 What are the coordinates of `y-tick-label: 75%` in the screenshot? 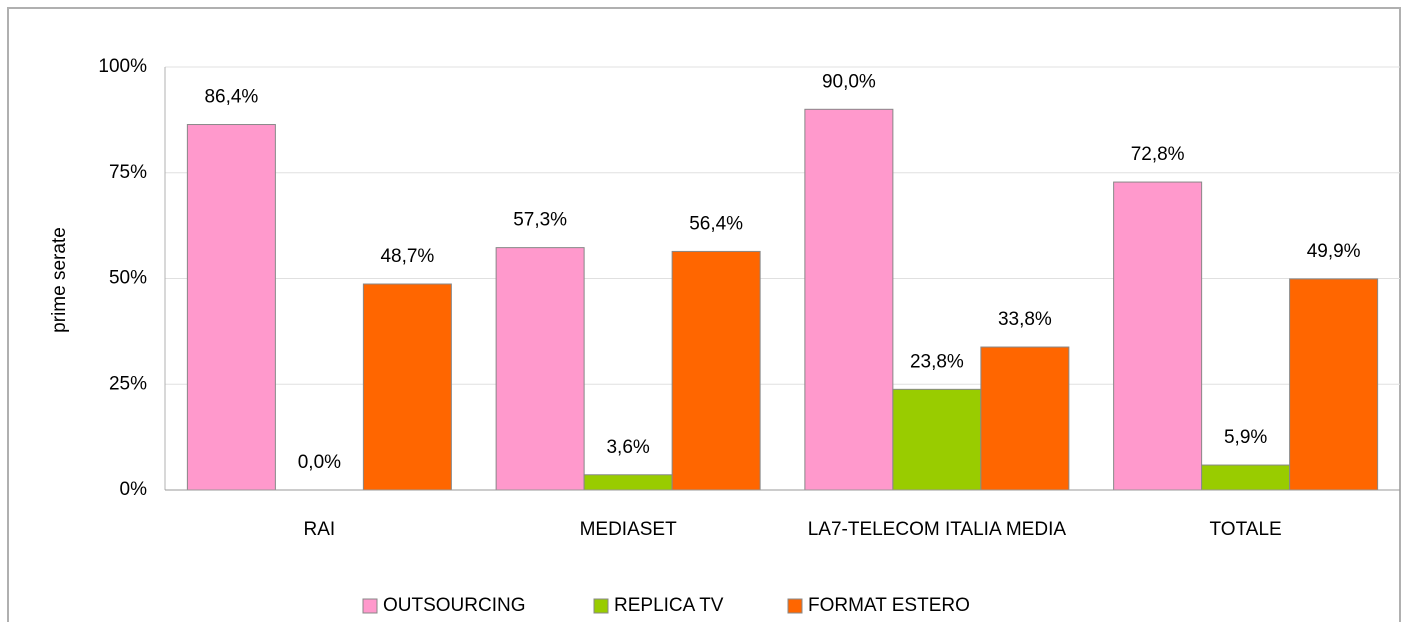 It's located at (128, 172).